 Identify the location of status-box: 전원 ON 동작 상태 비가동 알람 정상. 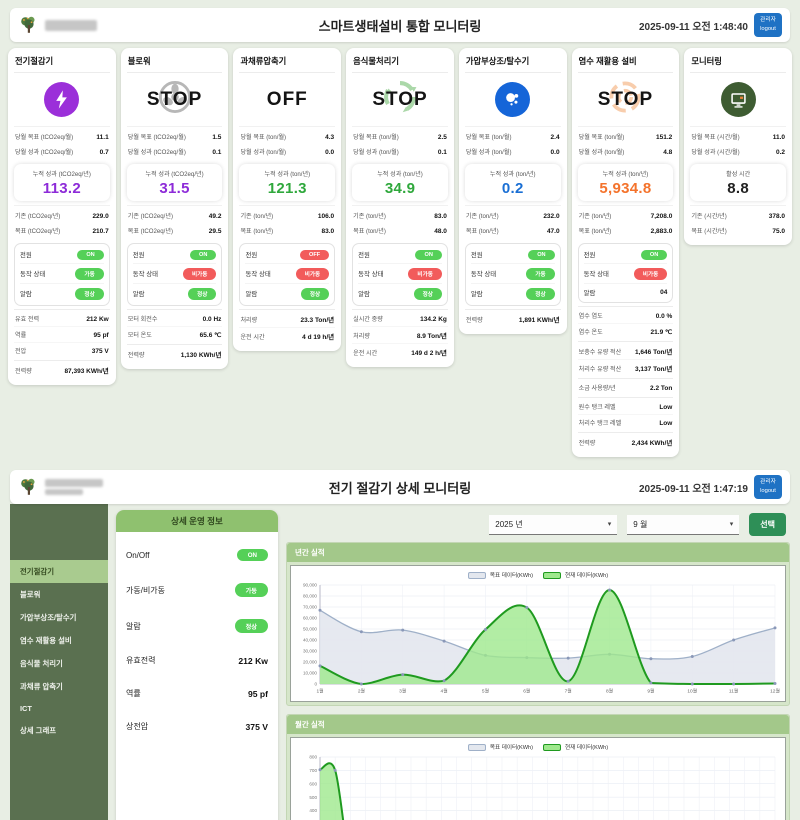
(174, 274).